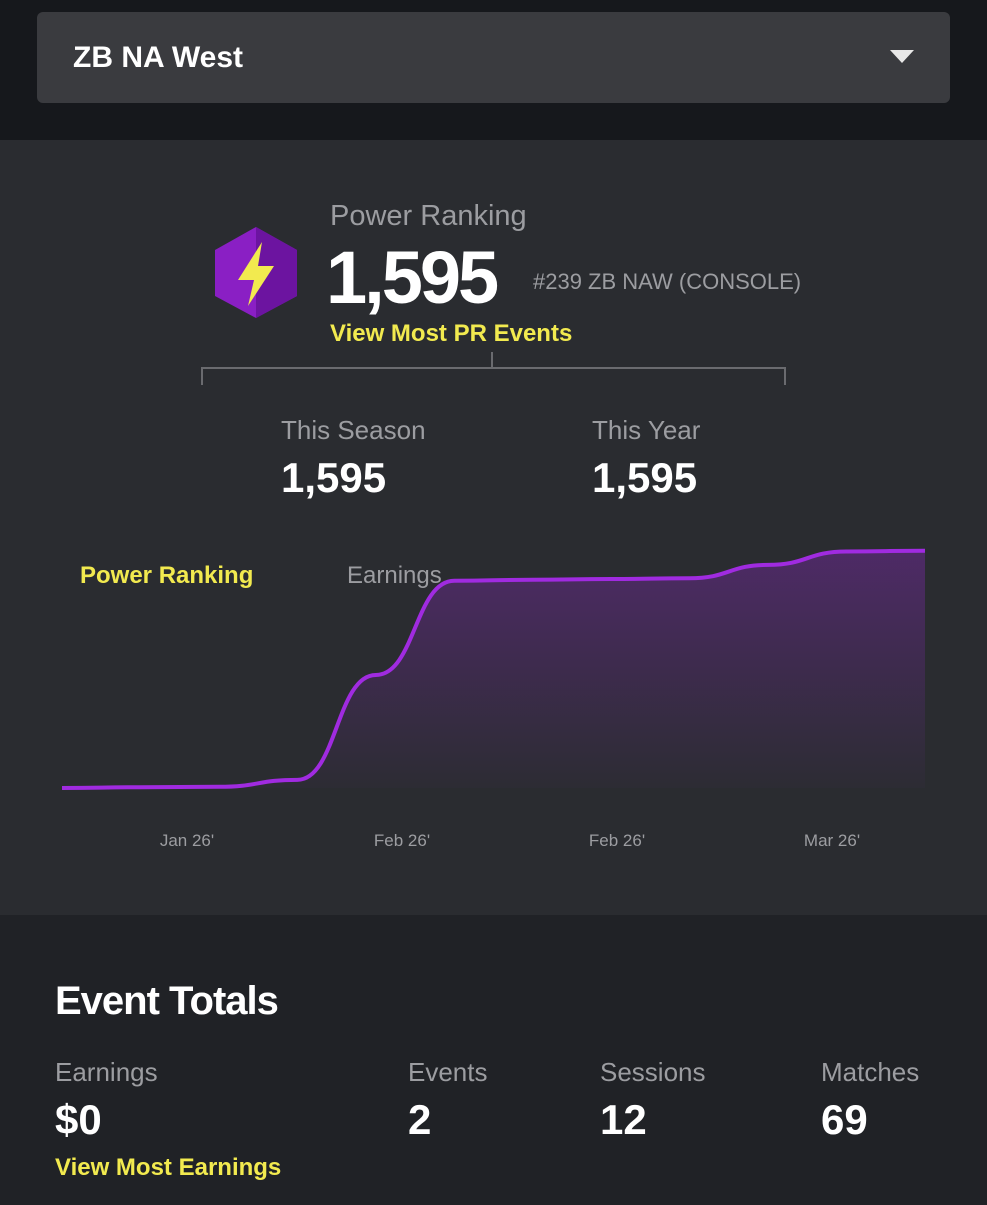 Image resolution: width=987 pixels, height=1205 pixels. What do you see at coordinates (78, 1119) in the screenshot?
I see `stat-value: $0` at bounding box center [78, 1119].